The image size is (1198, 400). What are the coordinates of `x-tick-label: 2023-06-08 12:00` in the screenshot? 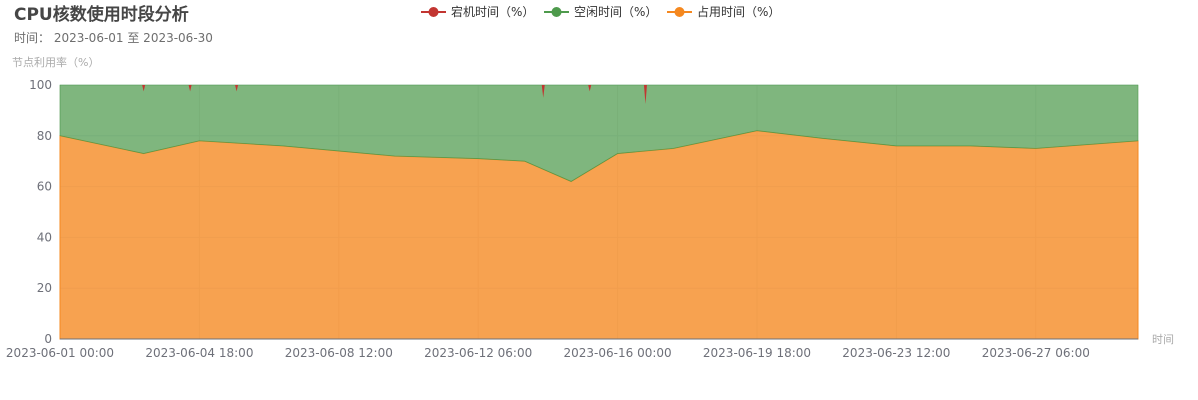 It's located at (339, 353).